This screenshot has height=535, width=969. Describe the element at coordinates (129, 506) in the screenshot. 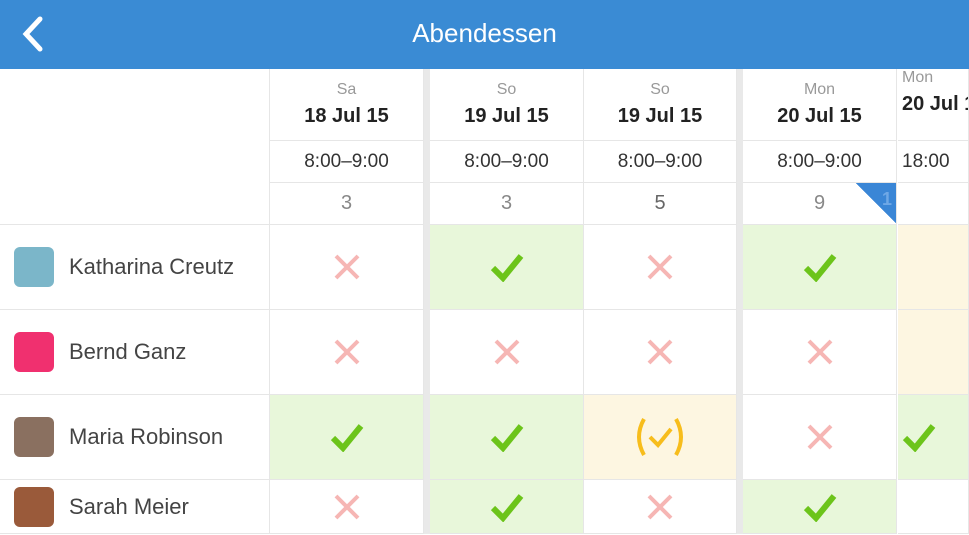

I see `participant-name: Sarah Meier` at that location.